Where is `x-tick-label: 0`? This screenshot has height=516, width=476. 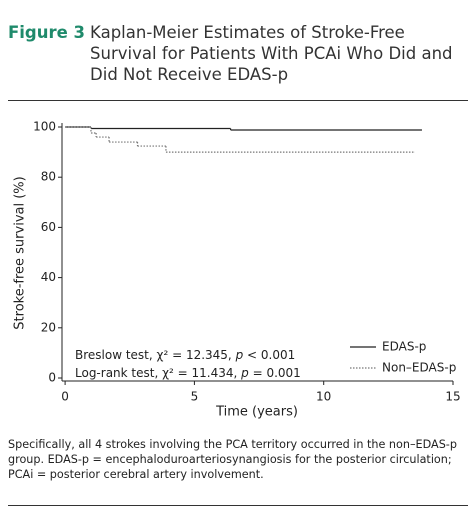
x-tick-label: 0 is located at coordinates (65, 397).